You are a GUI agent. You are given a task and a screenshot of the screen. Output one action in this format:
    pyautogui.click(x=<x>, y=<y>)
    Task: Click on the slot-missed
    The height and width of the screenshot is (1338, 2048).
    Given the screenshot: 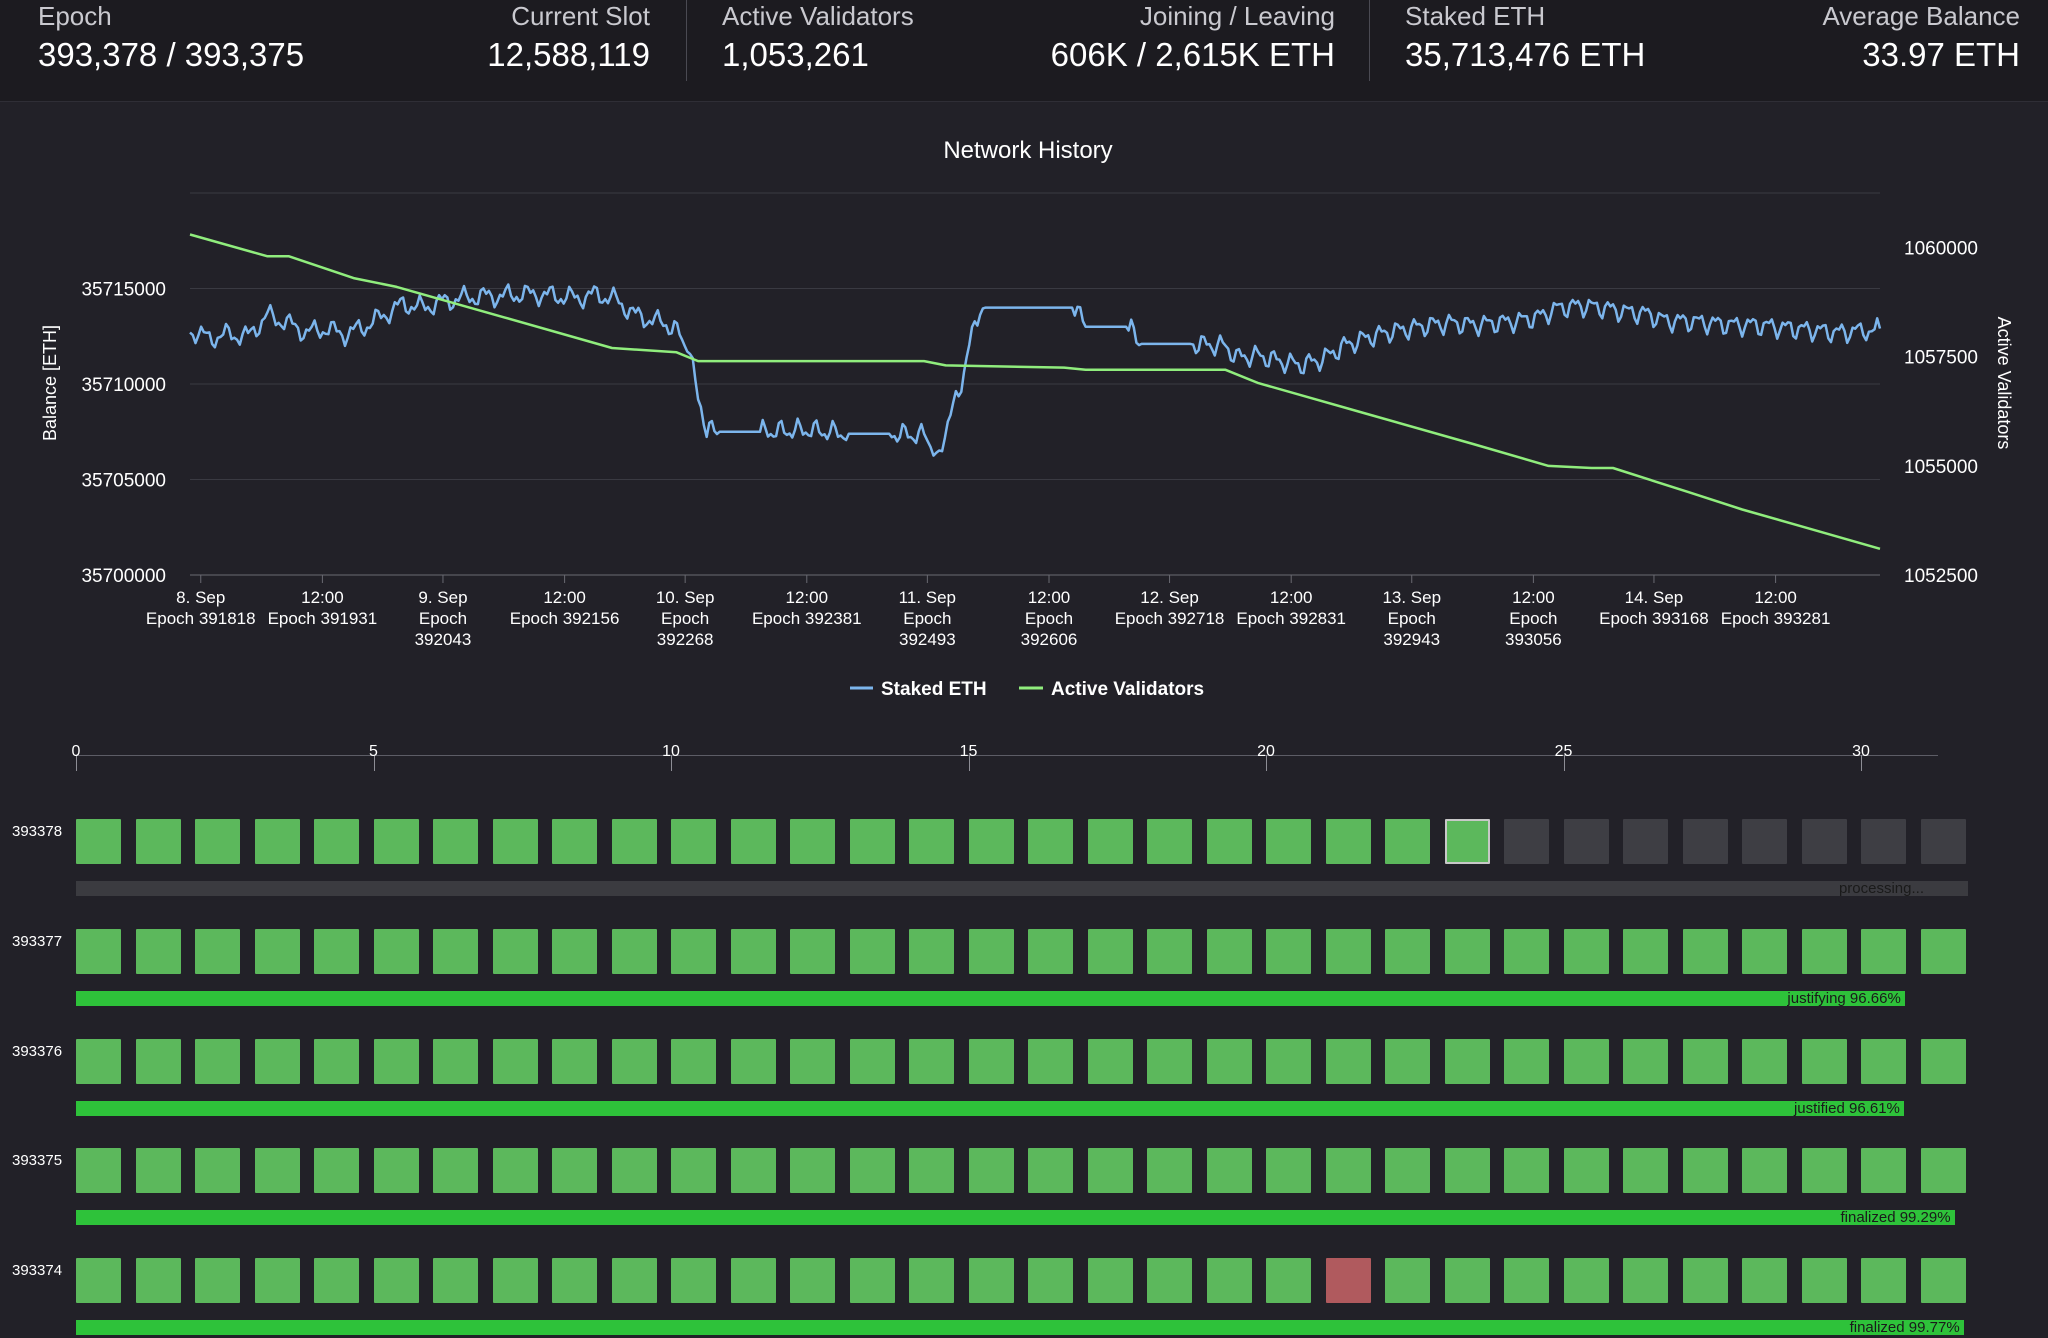 What is the action you would take?
    pyautogui.click(x=1348, y=1280)
    